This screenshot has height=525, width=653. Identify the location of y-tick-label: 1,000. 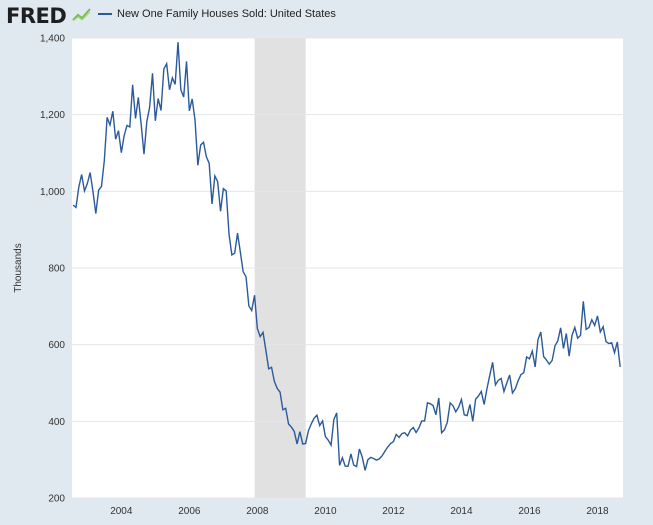
(52, 192).